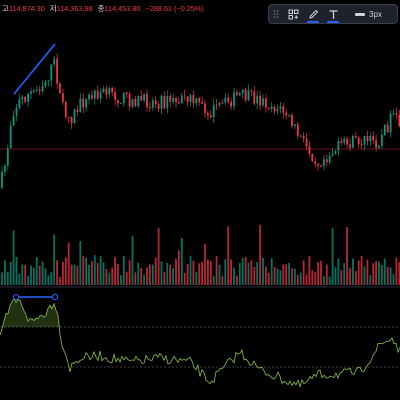 The width and height of the screenshot is (400, 400). I want to click on drag-grip-icon, so click(276, 14).